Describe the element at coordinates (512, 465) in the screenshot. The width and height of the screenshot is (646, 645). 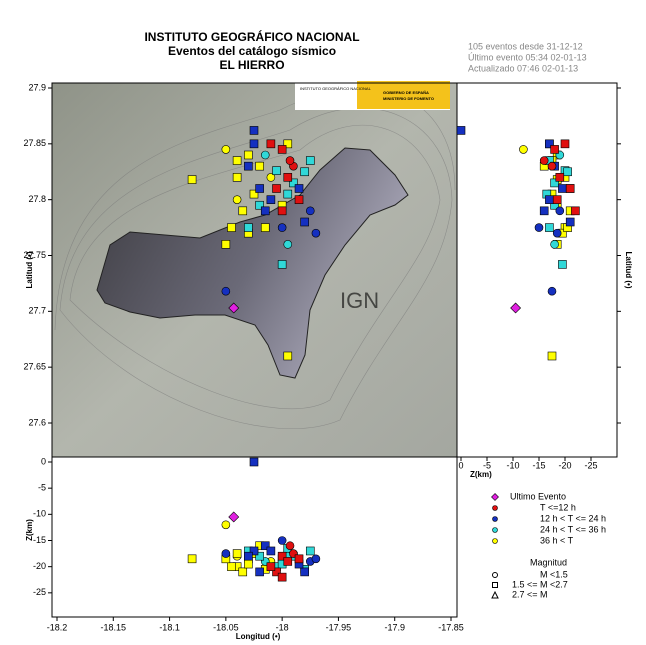
I see `z-tick-label: -10` at that location.